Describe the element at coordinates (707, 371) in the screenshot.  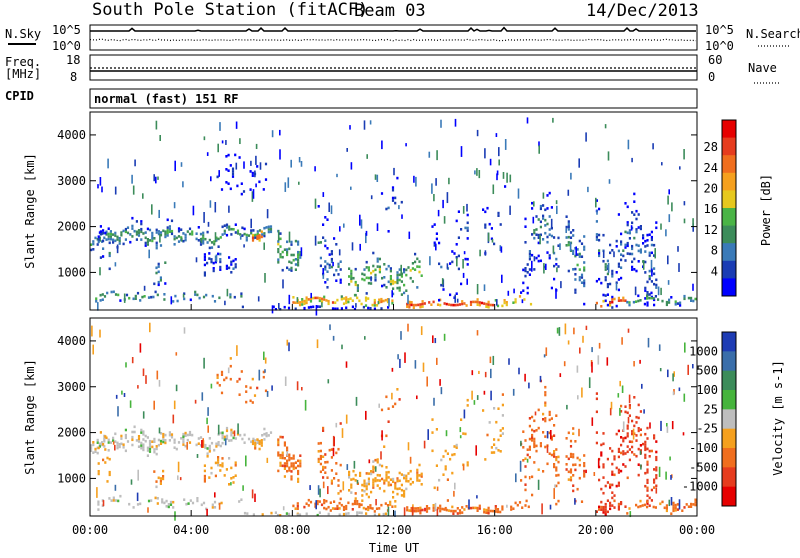
I see `colorbar-tick-label: 500` at that location.